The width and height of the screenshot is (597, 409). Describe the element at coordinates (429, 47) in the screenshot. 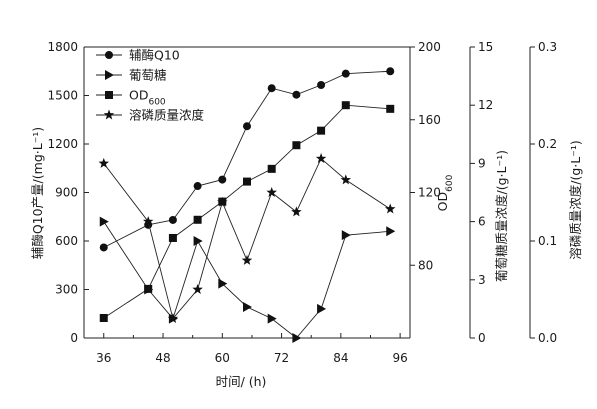

I see `y-tick-label: 200` at that location.